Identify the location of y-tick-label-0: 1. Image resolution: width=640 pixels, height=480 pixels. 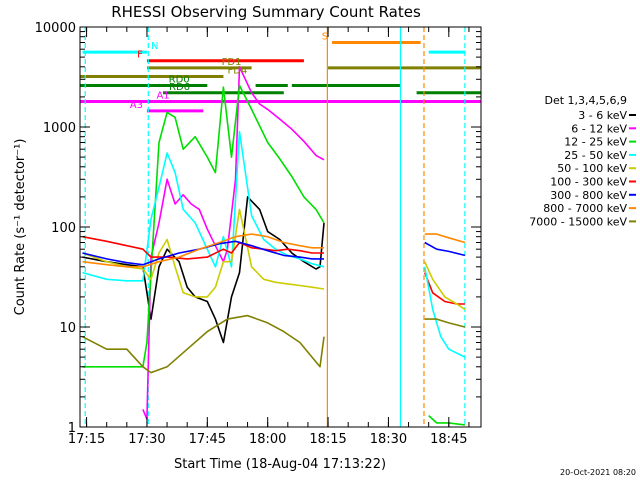
(72, 428).